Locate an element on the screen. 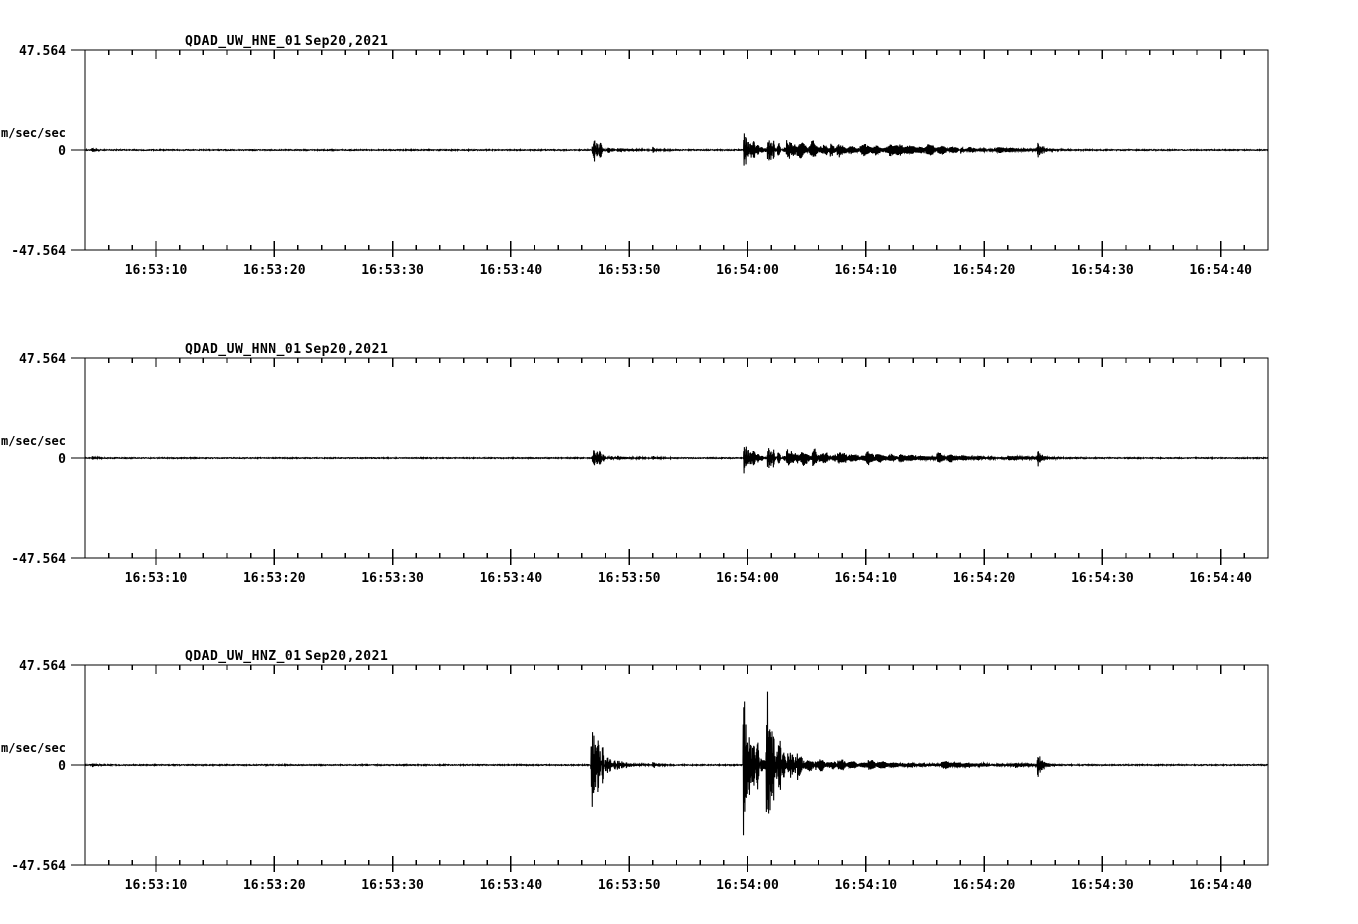 The width and height of the screenshot is (1358, 924). panel-title: QDAD_UW_HNN_01 is located at coordinates (243, 349).